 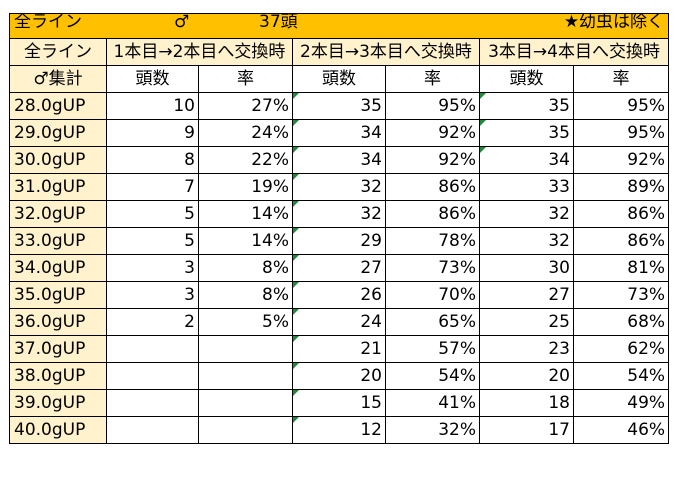 I want to click on cell-count-3: 33, so click(x=526, y=187).